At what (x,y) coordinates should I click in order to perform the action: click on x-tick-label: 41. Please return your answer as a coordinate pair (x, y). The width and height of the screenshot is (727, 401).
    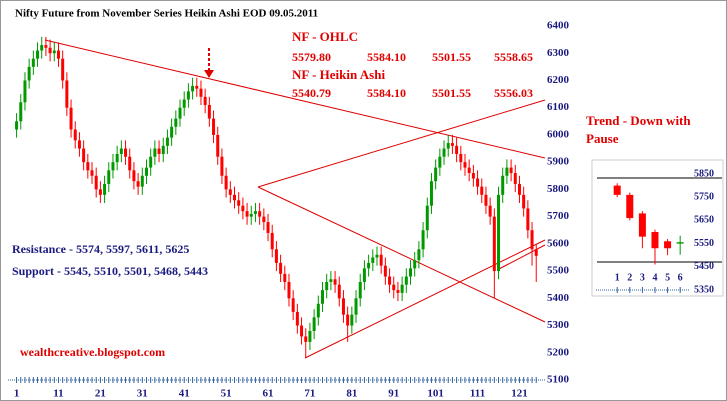
    Looking at the image, I should click on (184, 394).